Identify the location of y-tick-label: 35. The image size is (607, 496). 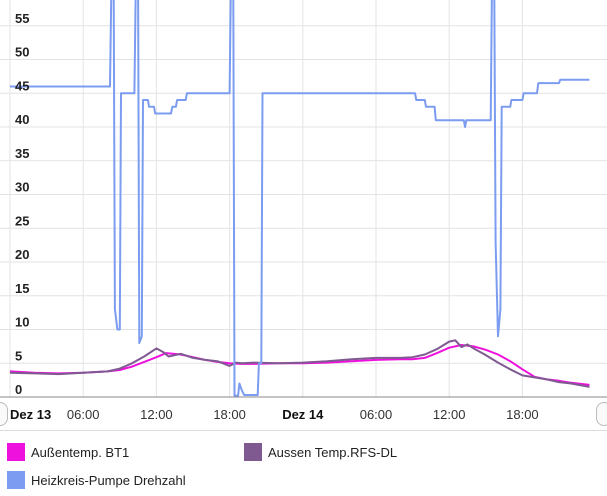
(22, 153).